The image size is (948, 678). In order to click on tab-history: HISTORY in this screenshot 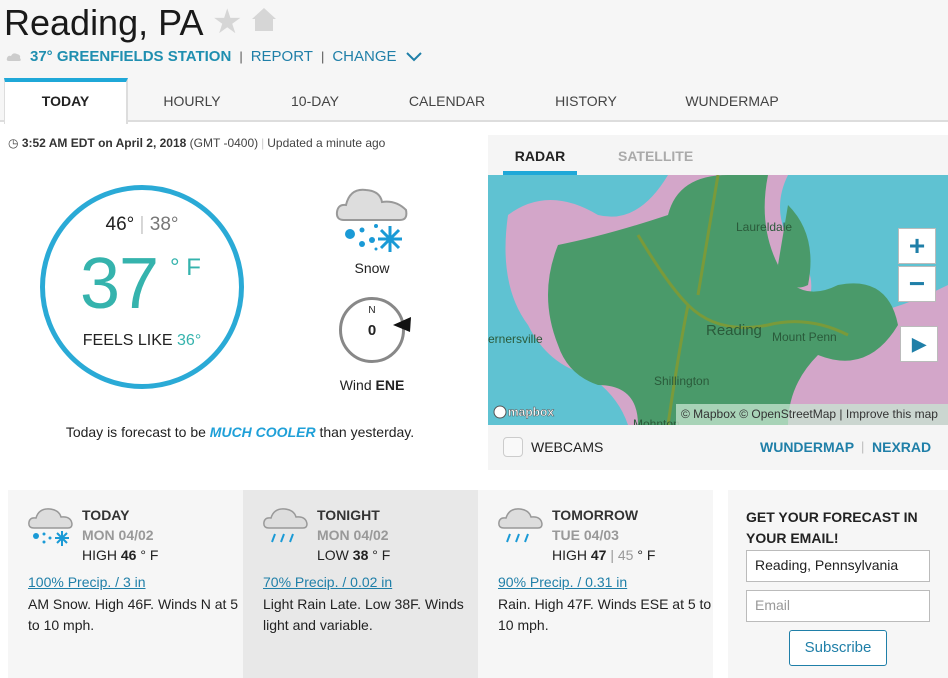, I will do `click(586, 101)`.